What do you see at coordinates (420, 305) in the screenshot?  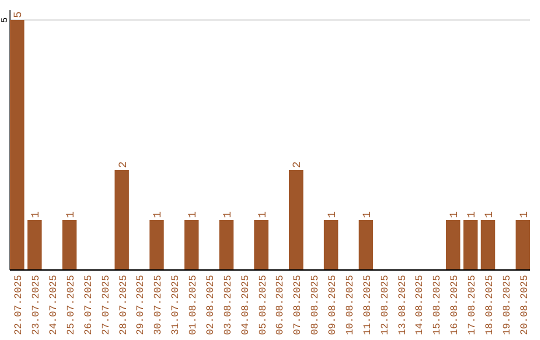 I see `x-tick-label: 14.08.2025` at bounding box center [420, 305].